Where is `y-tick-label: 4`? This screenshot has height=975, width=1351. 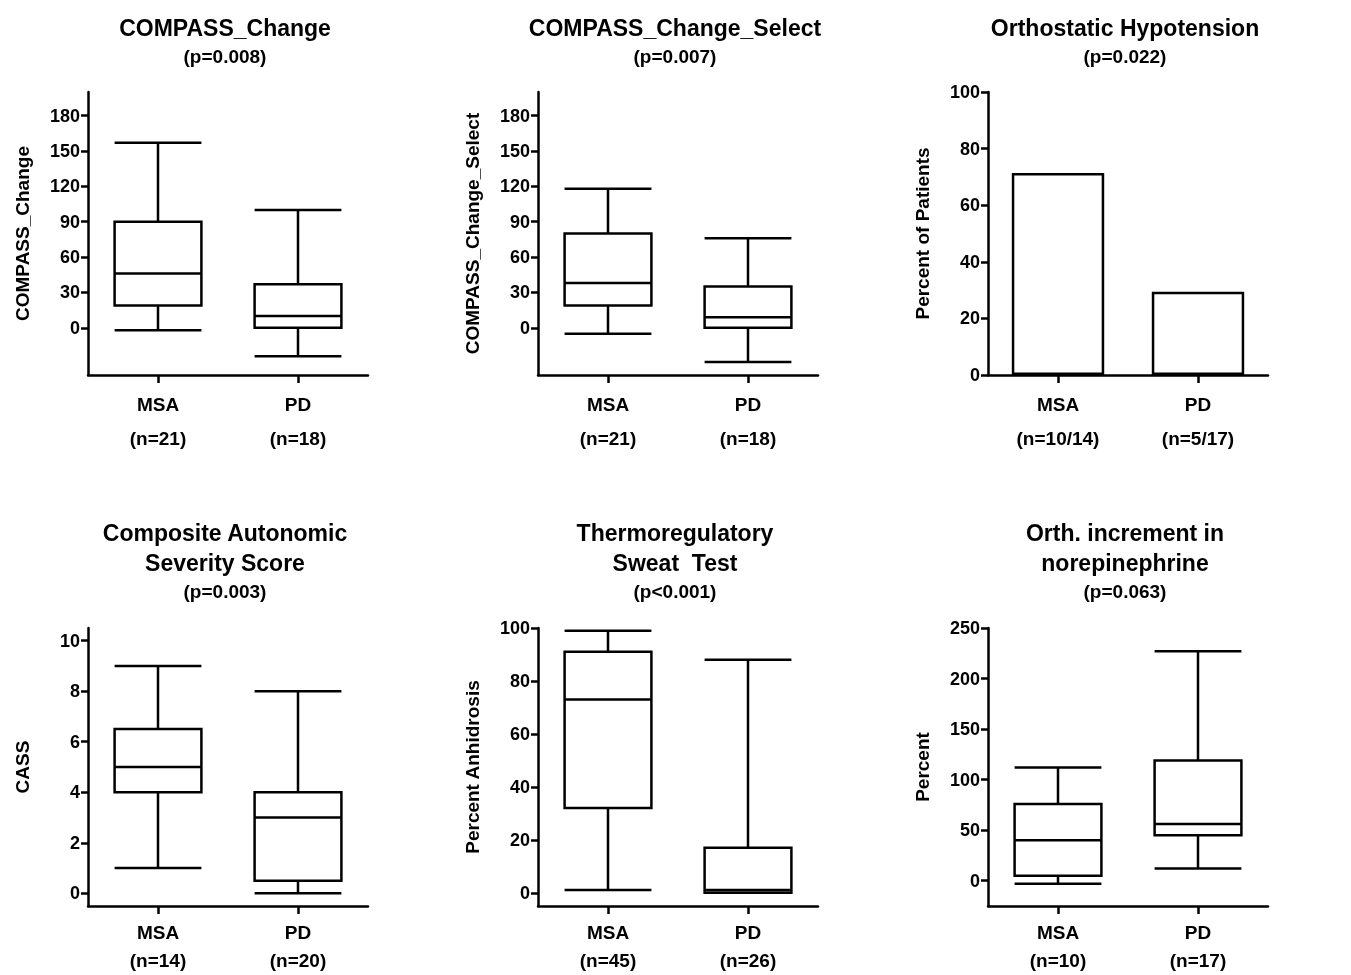 y-tick-label: 4 is located at coordinates (74, 792).